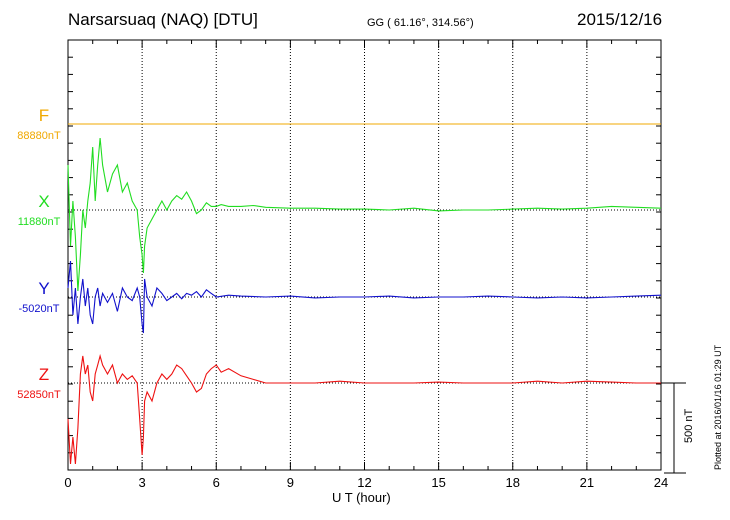  What do you see at coordinates (39, 309) in the screenshot?
I see `component-baseline-y: -5020nT` at bounding box center [39, 309].